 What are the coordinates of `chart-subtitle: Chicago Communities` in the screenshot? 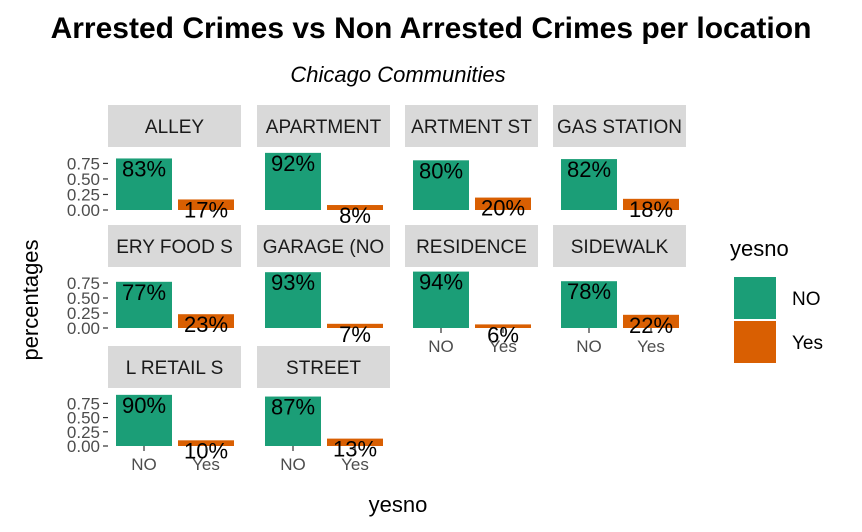 It's located at (397, 74).